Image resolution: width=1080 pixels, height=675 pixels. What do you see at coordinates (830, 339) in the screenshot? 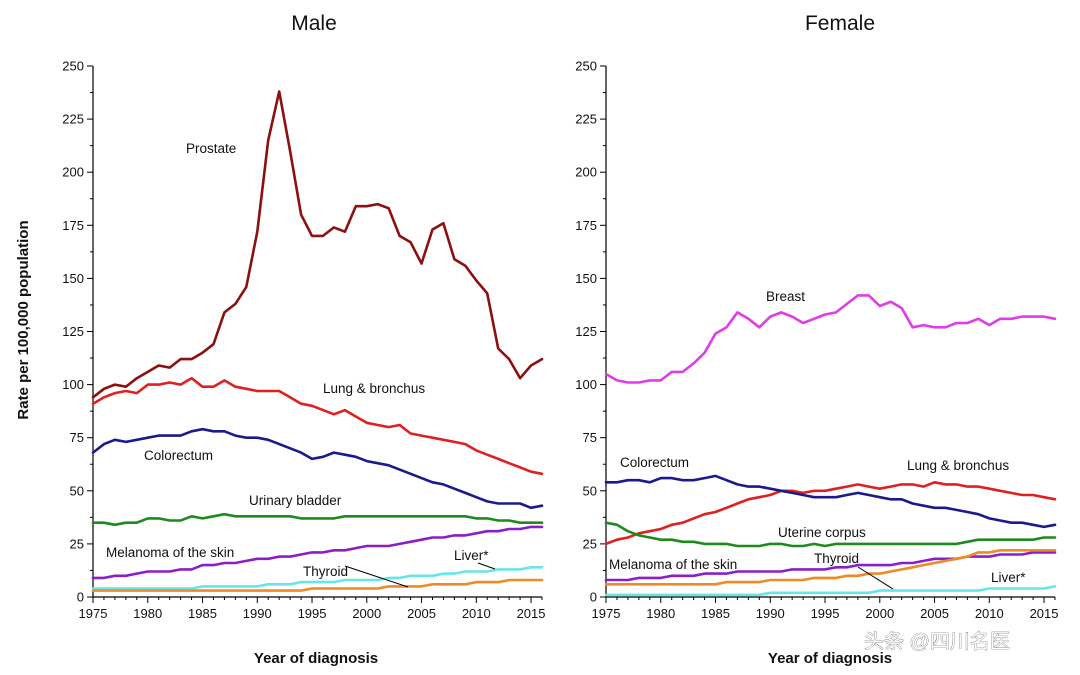
I see `series-line-breast` at bounding box center [830, 339].